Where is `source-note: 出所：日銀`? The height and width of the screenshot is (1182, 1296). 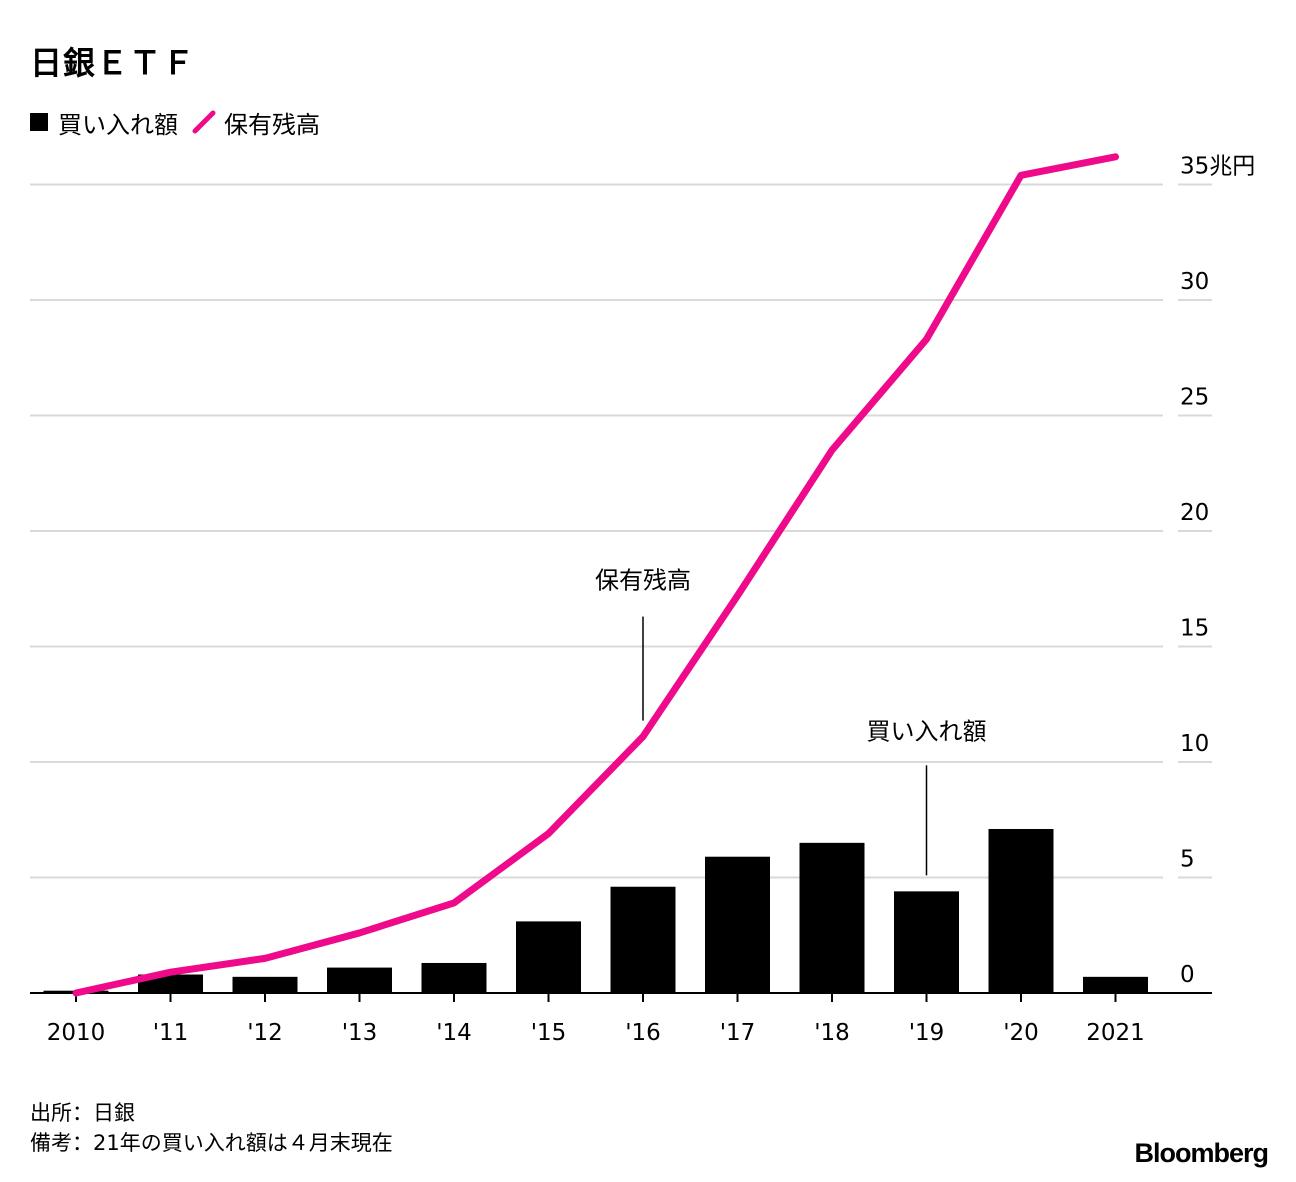
source-note: 出所：日銀 is located at coordinates (82, 1113).